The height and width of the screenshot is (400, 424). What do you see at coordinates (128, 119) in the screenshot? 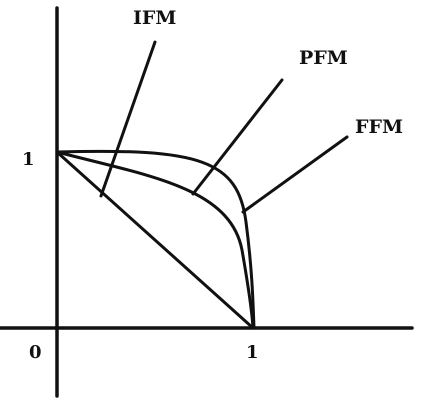
I see `ifm-leader-line` at bounding box center [128, 119].